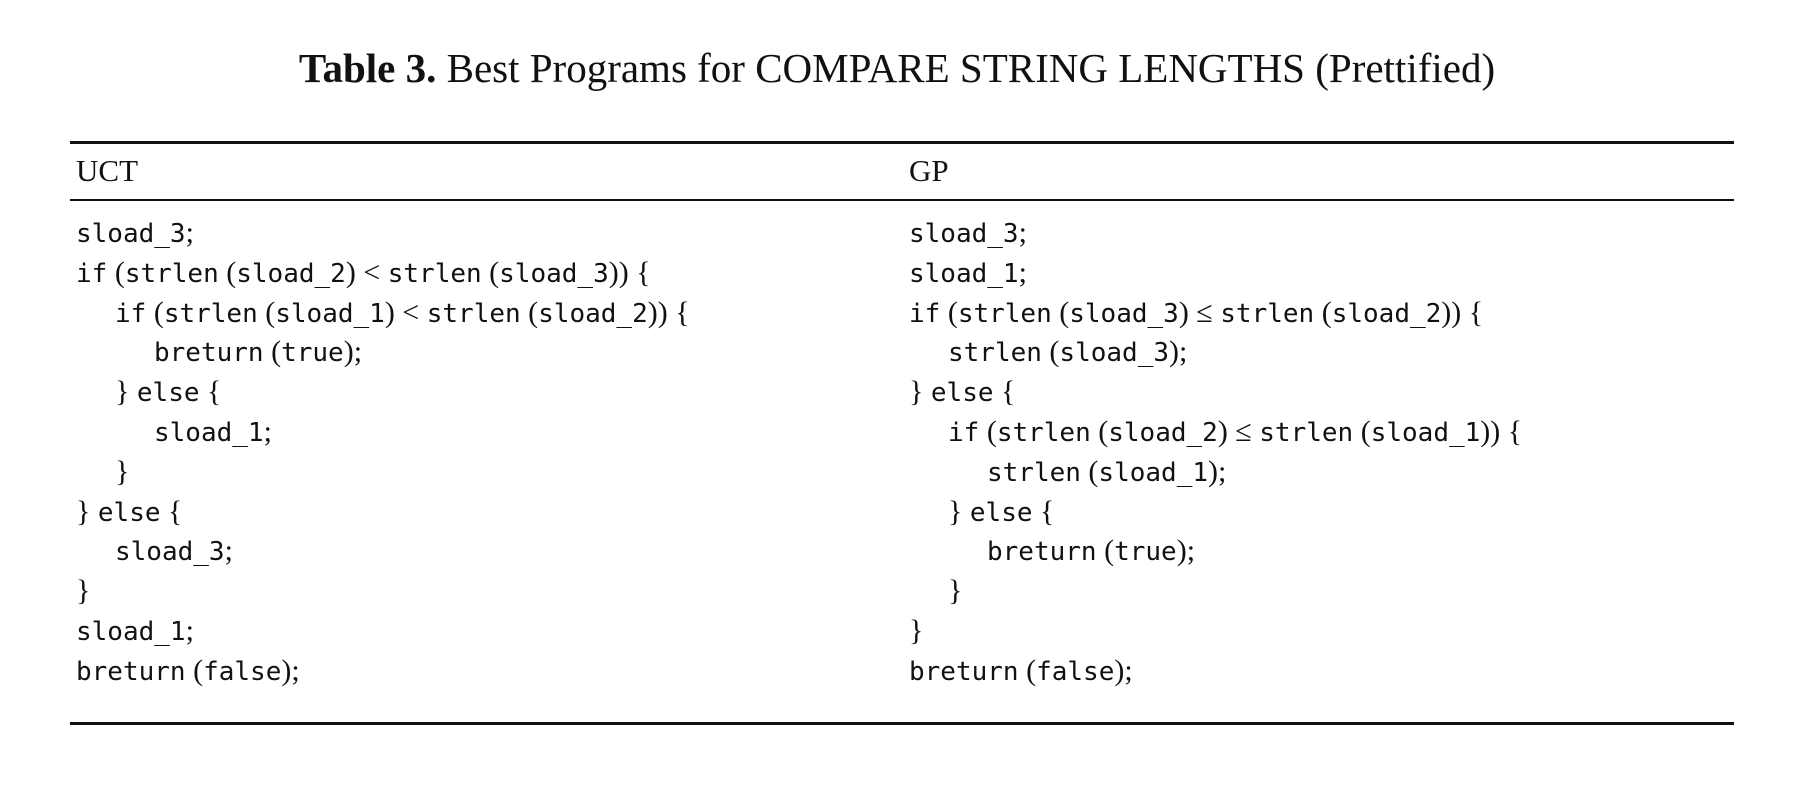 This screenshot has height=802, width=1794. What do you see at coordinates (1068, 352) in the screenshot?
I see `code-line: strlen (sload_3);` at bounding box center [1068, 352].